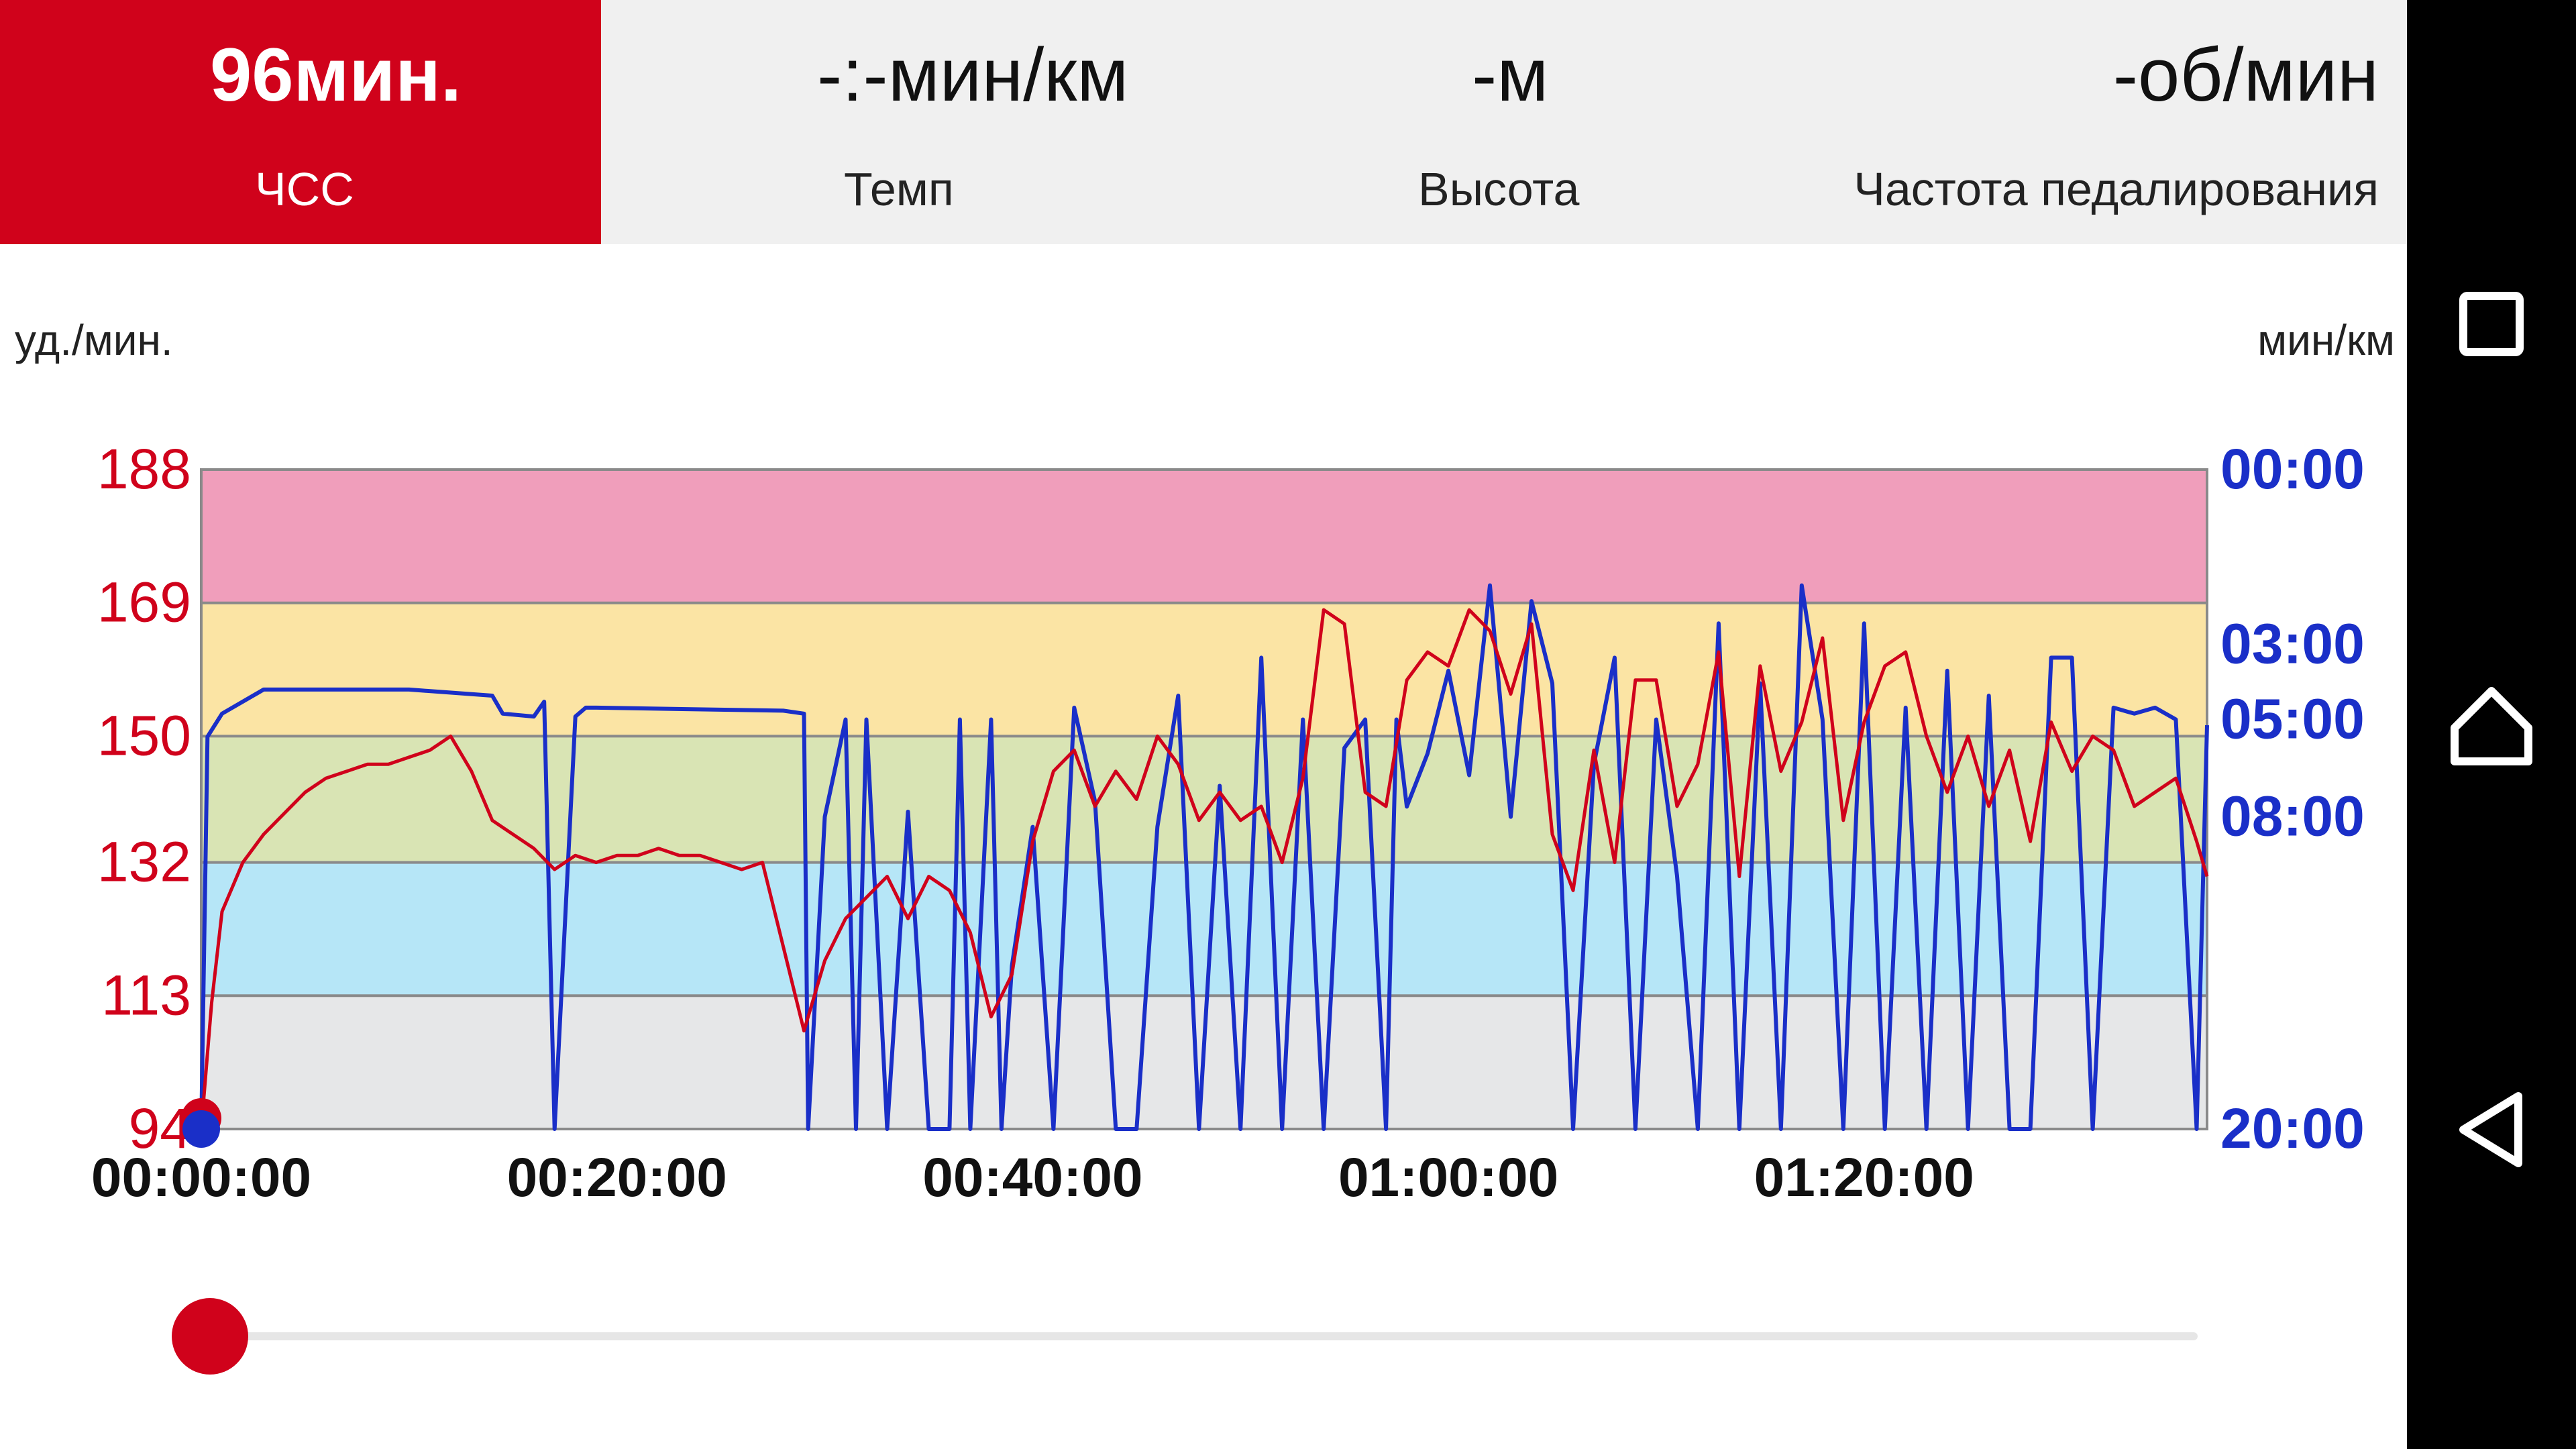 Image resolution: width=2576 pixels, height=1449 pixels. I want to click on system-nav-bar, so click(2491, 724).